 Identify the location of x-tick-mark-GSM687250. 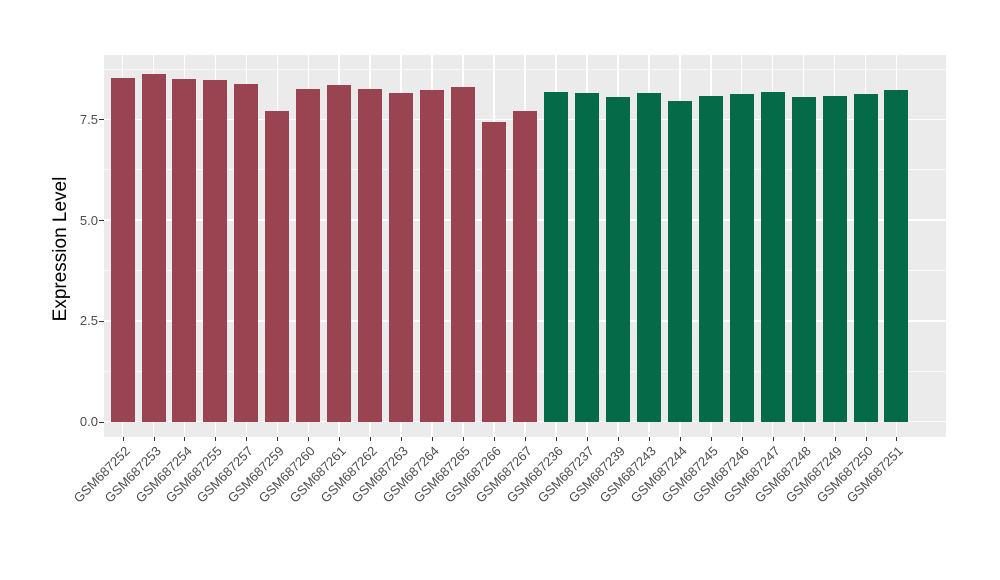
(866, 439).